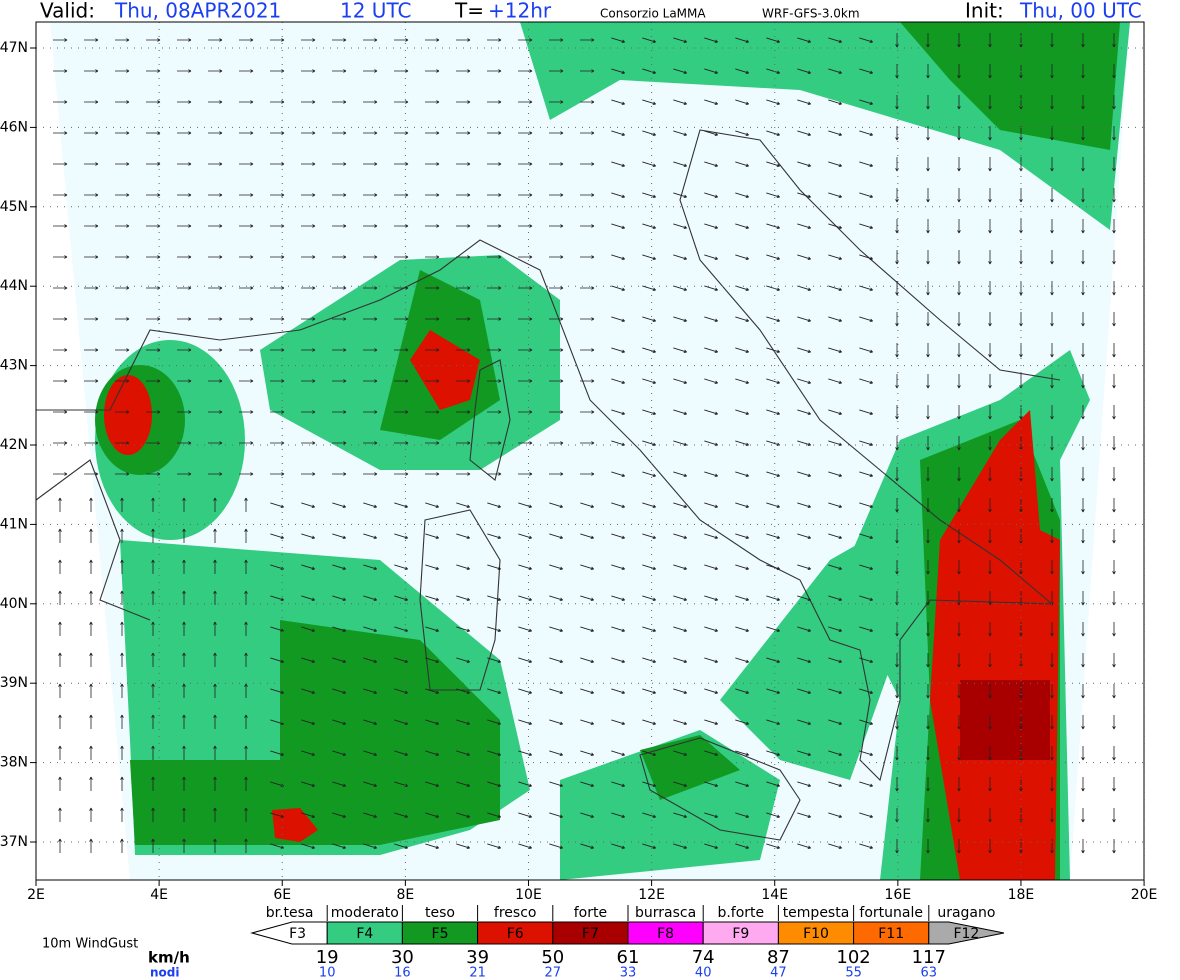 Image resolution: width=1180 pixels, height=980 pixels. Describe the element at coordinates (665, 913) in the screenshot. I see `legend-name: burrasca` at that location.